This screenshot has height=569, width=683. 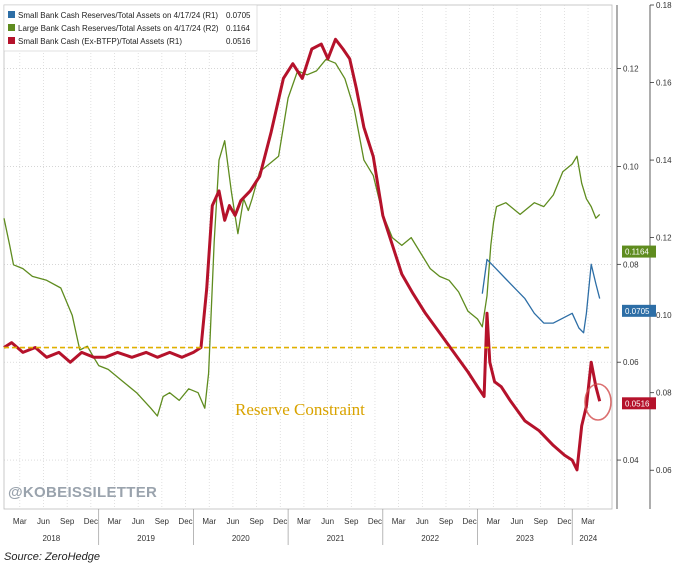 I want to click on r1-tick-label: 0.12, so click(x=631, y=69).